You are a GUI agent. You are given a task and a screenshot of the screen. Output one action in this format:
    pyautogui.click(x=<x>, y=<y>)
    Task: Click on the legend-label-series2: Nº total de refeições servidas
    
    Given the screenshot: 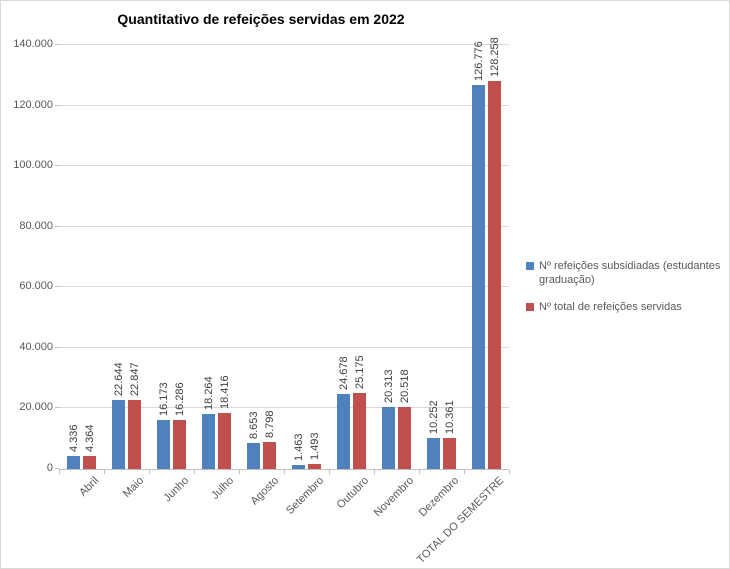 What is the action you would take?
    pyautogui.click(x=610, y=307)
    